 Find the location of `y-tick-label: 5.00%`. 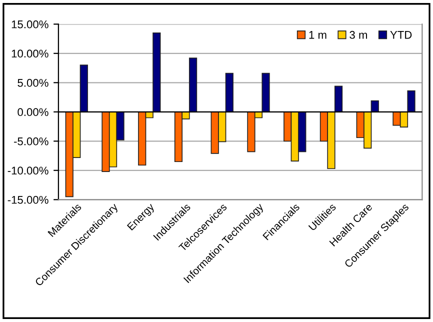

y-tick-label: 5.00% is located at coordinates (33, 82).